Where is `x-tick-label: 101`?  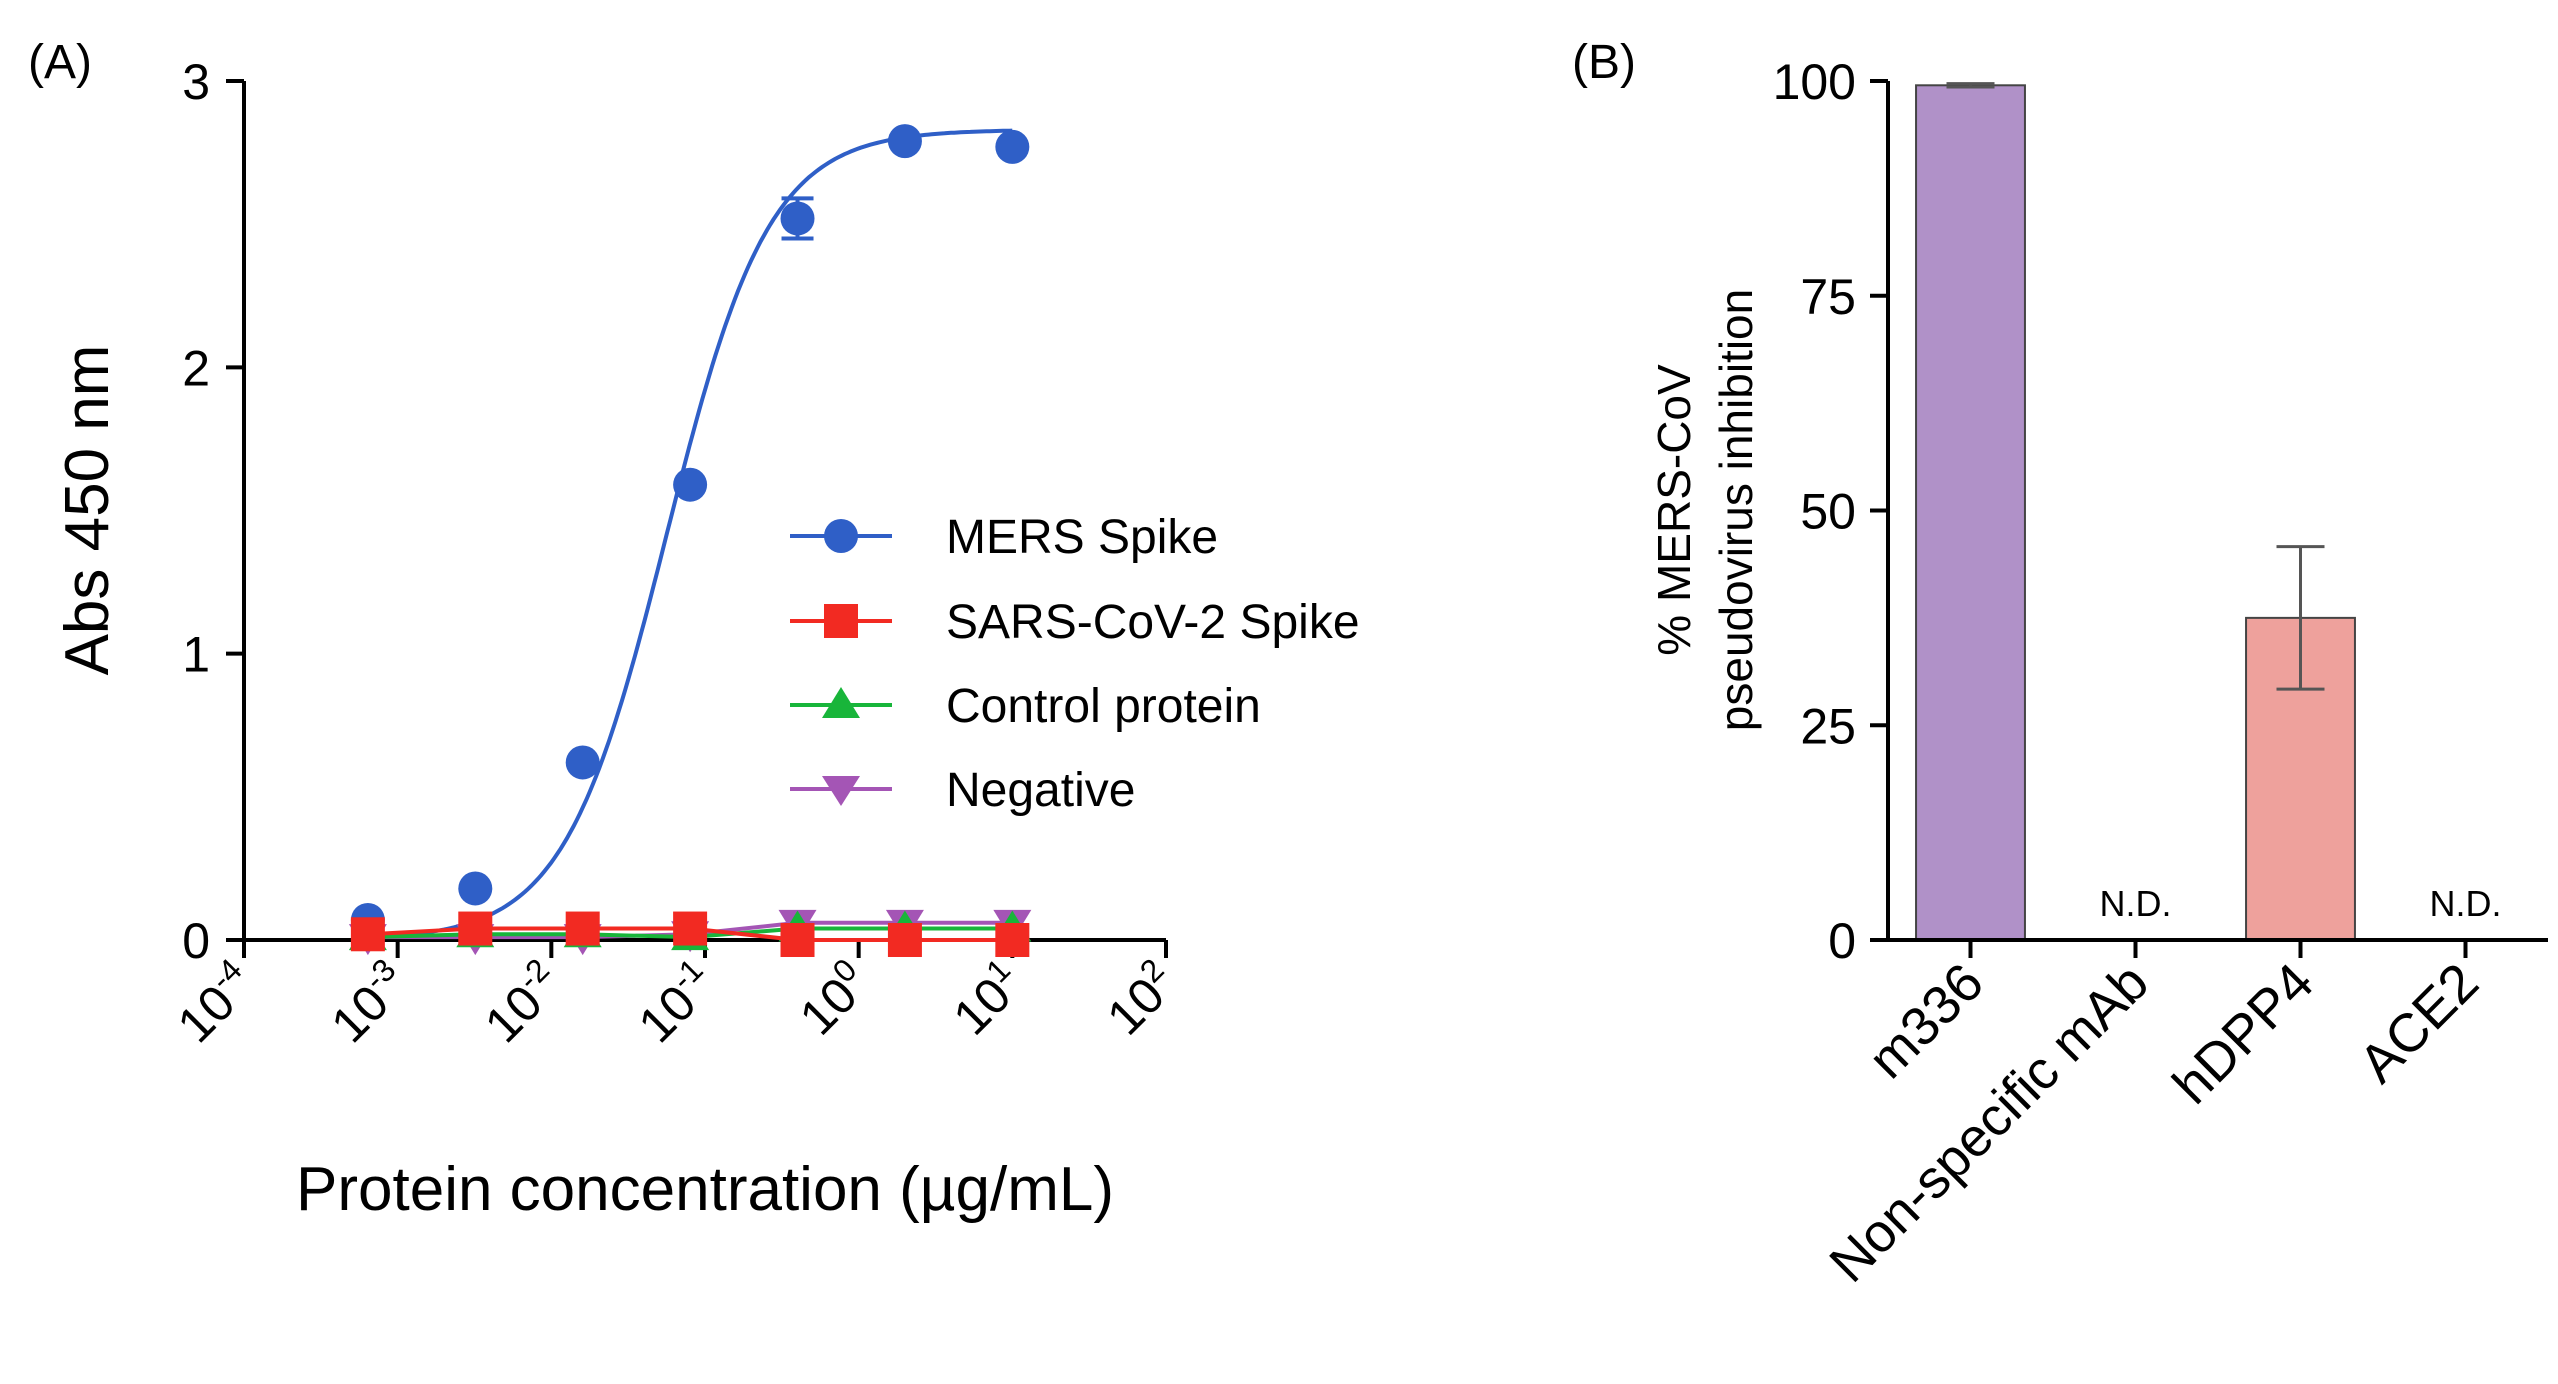 x-tick-label: 101 is located at coordinates (987, 998).